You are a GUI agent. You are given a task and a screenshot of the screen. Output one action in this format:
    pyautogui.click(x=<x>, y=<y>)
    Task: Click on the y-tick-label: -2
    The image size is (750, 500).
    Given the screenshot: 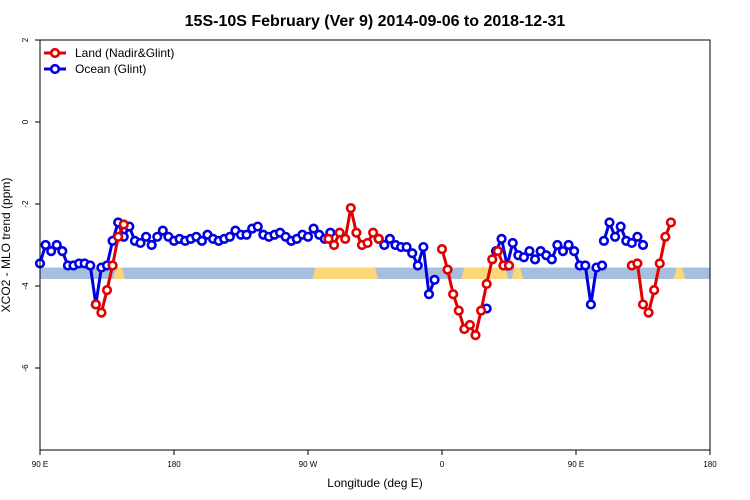 What is the action you would take?
    pyautogui.click(x=25, y=204)
    